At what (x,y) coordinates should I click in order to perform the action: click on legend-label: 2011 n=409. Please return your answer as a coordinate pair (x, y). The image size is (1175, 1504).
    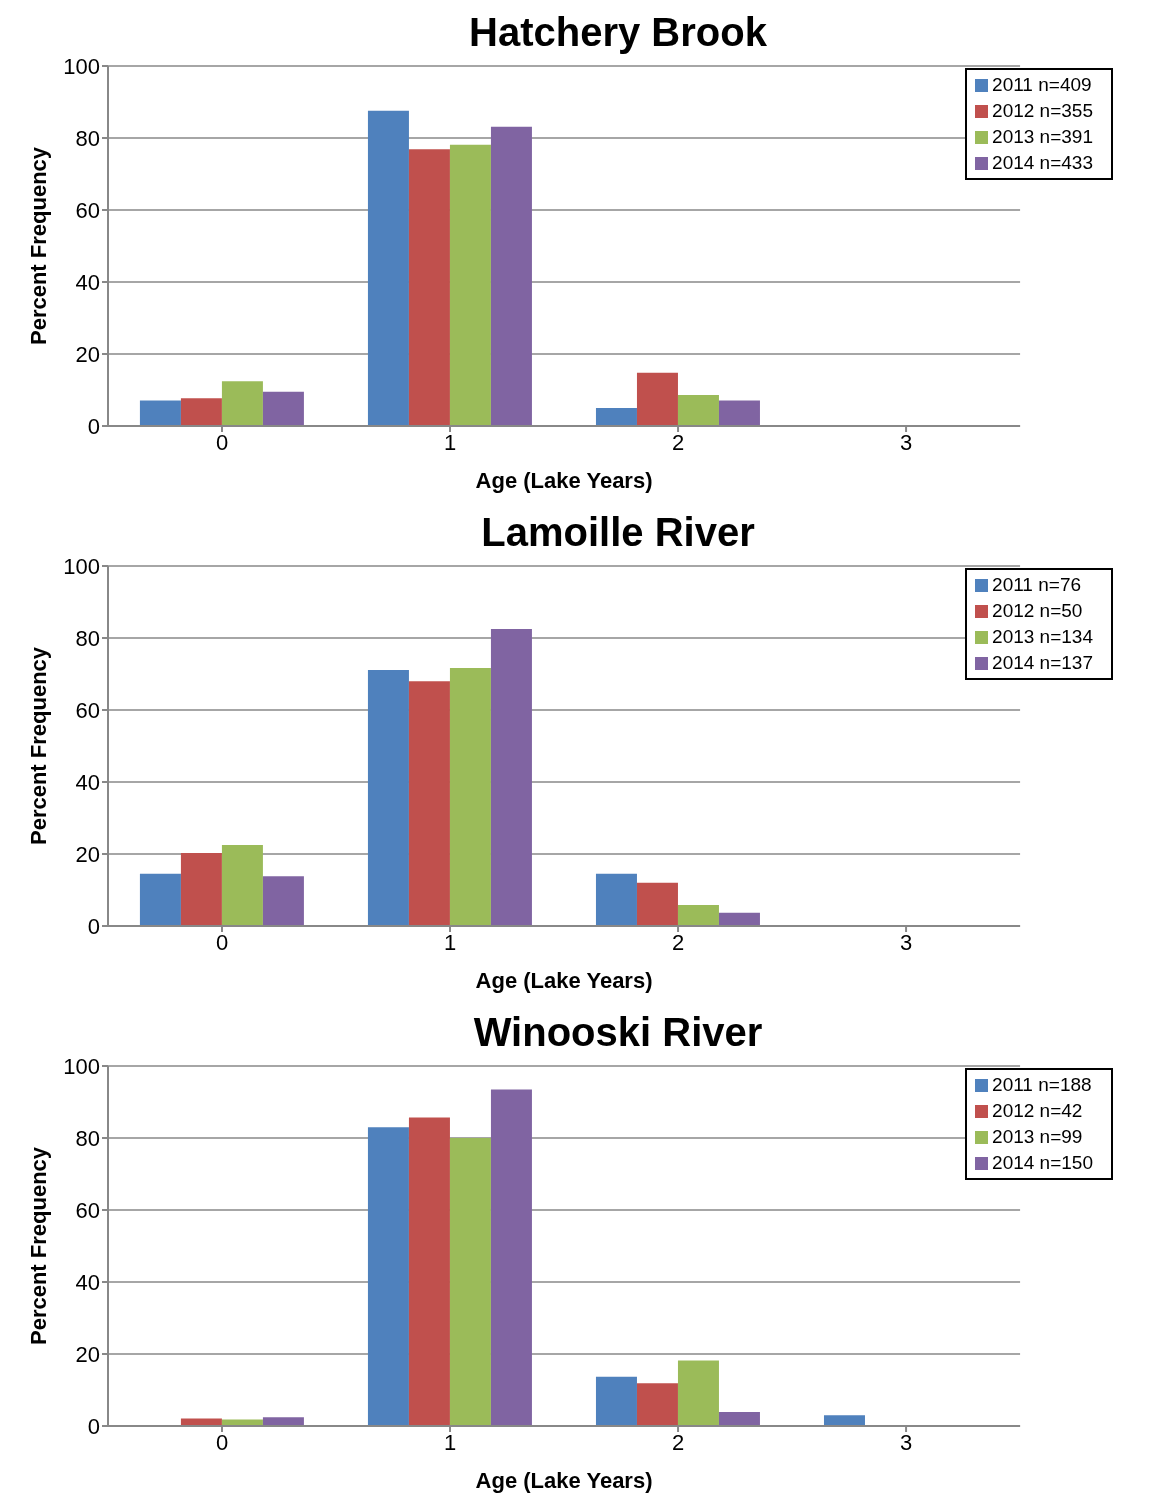
    Looking at the image, I should click on (1042, 84).